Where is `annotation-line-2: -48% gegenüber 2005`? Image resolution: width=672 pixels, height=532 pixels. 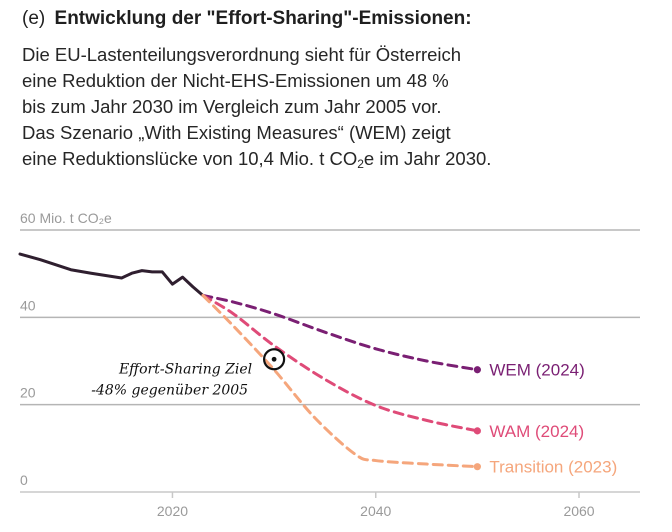
annotation-line-2: -48% gegenüber 2005 is located at coordinates (169, 390).